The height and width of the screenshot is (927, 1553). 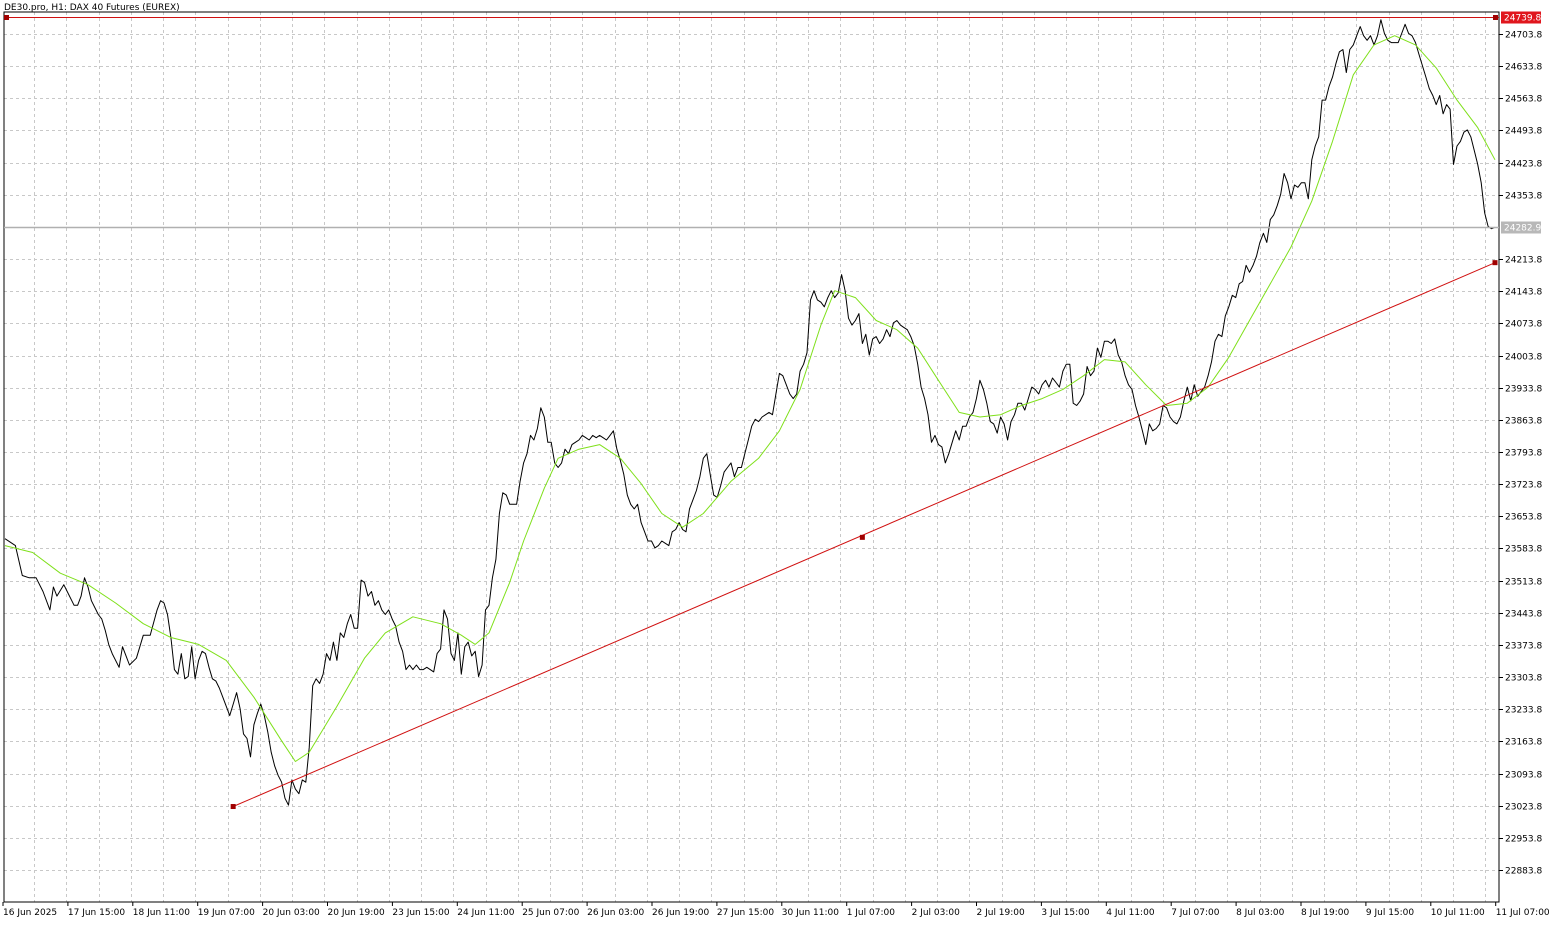 What do you see at coordinates (1523, 808) in the screenshot?
I see `y-tick-label: 23023.8` at bounding box center [1523, 808].